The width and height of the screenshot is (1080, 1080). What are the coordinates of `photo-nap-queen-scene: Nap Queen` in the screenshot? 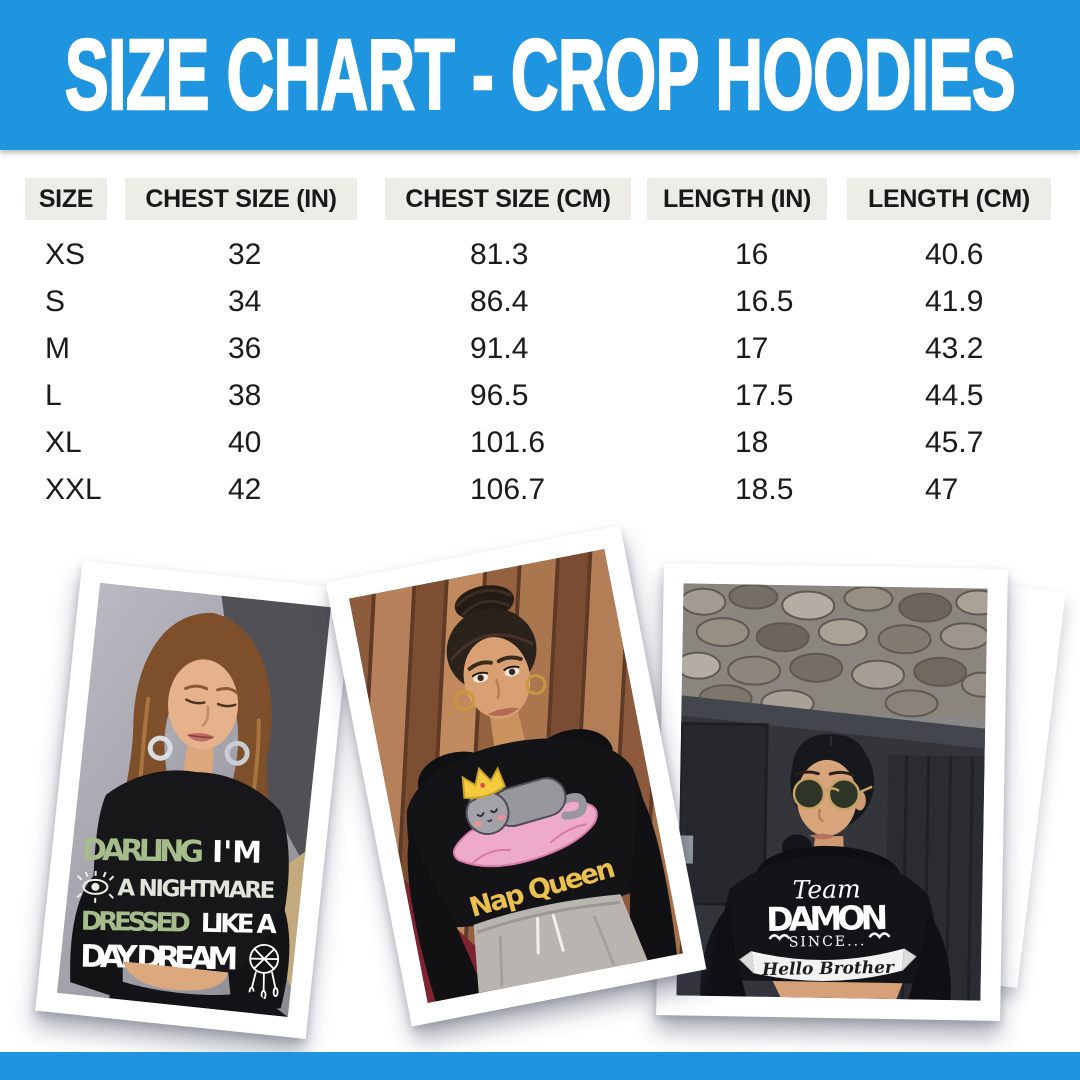 It's located at (516, 776).